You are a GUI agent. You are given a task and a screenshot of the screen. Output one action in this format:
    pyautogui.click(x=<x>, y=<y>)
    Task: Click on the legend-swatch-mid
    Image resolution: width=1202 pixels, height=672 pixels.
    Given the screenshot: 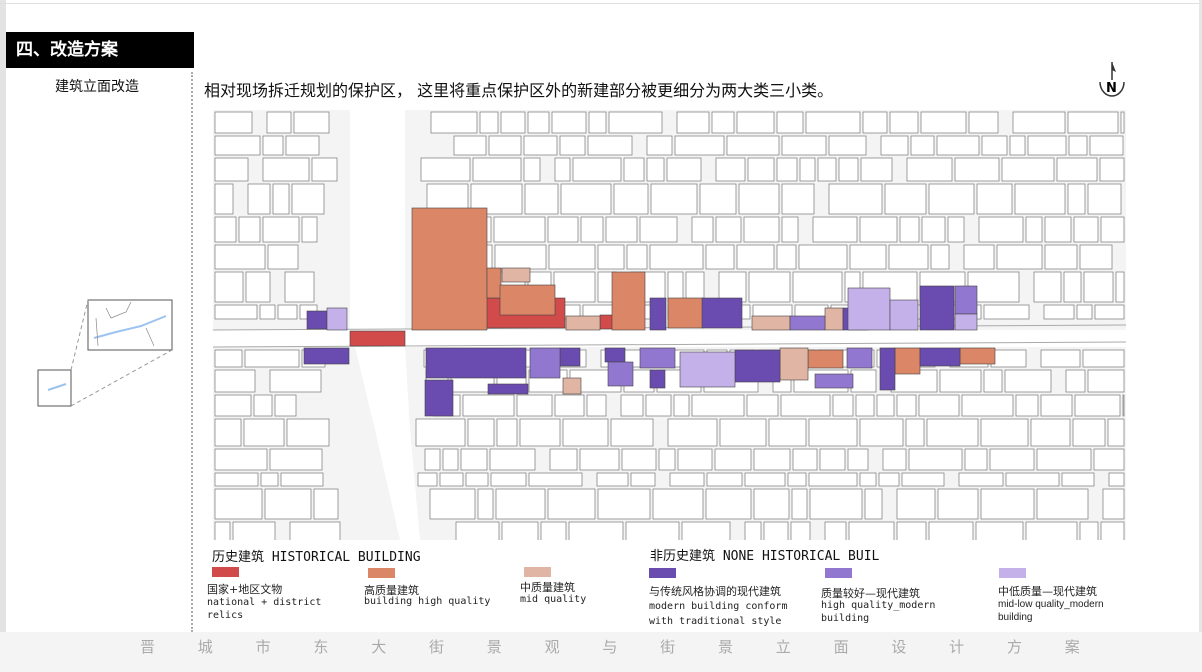 What is the action you would take?
    pyautogui.click(x=537, y=572)
    